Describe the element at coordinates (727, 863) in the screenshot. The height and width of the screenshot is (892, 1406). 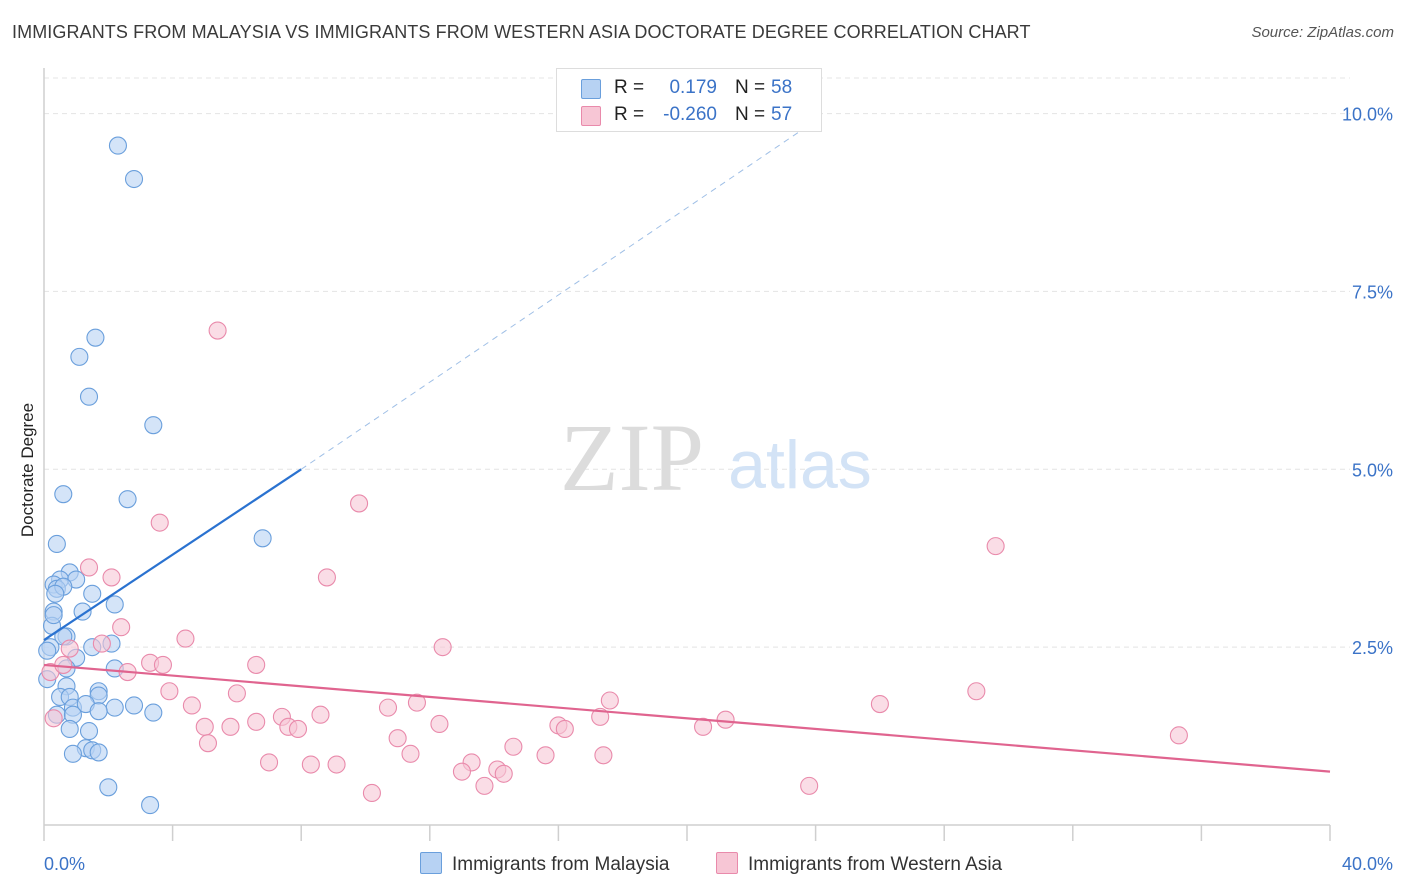
I see `series-swatch-pink` at that location.